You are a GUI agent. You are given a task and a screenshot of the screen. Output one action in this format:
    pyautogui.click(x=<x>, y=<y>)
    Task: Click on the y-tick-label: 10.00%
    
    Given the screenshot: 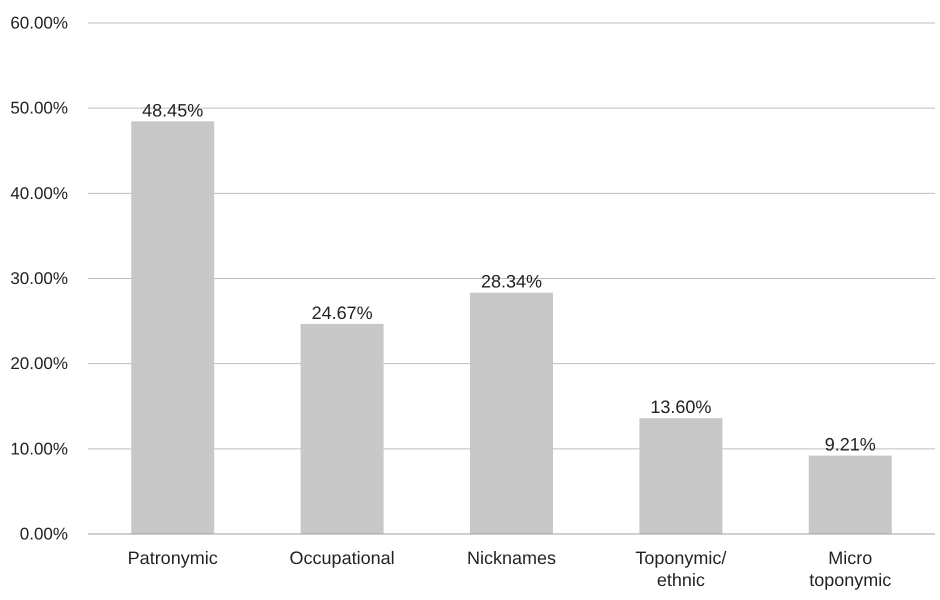 What is the action you would take?
    pyautogui.click(x=39, y=448)
    